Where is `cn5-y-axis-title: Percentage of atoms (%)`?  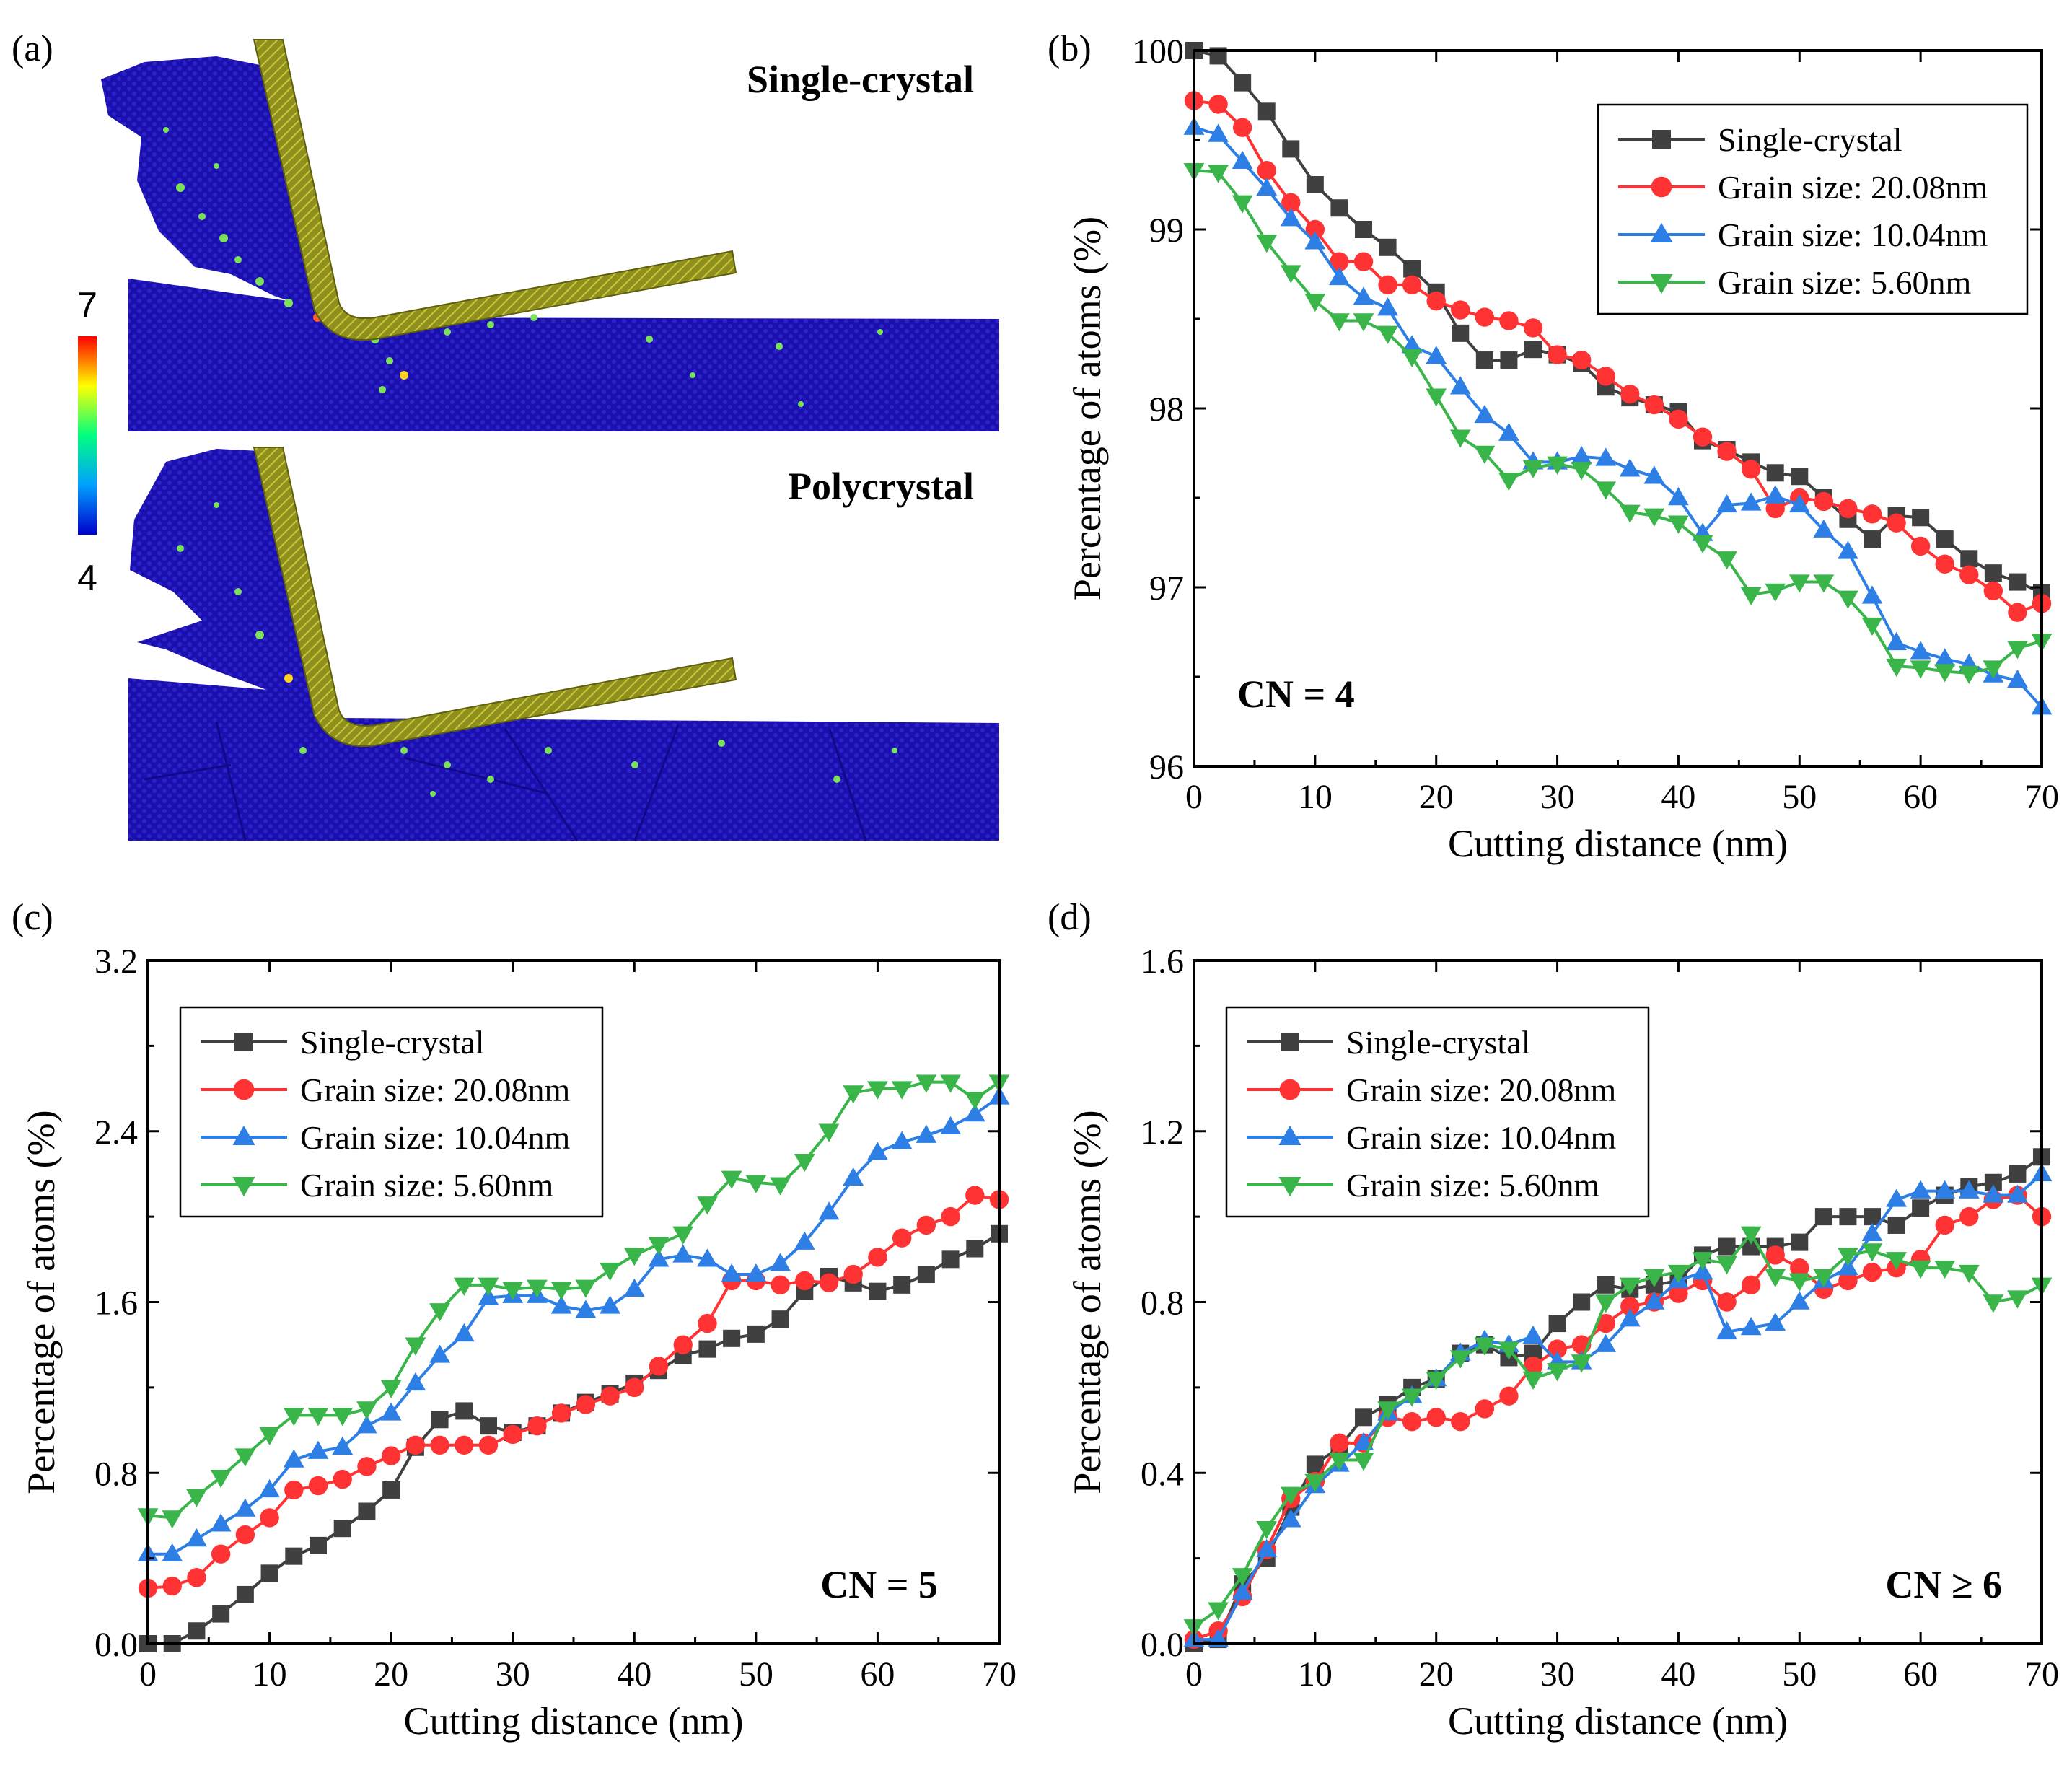
cn5-y-axis-title: Percentage of atoms (%) is located at coordinates (41, 1302).